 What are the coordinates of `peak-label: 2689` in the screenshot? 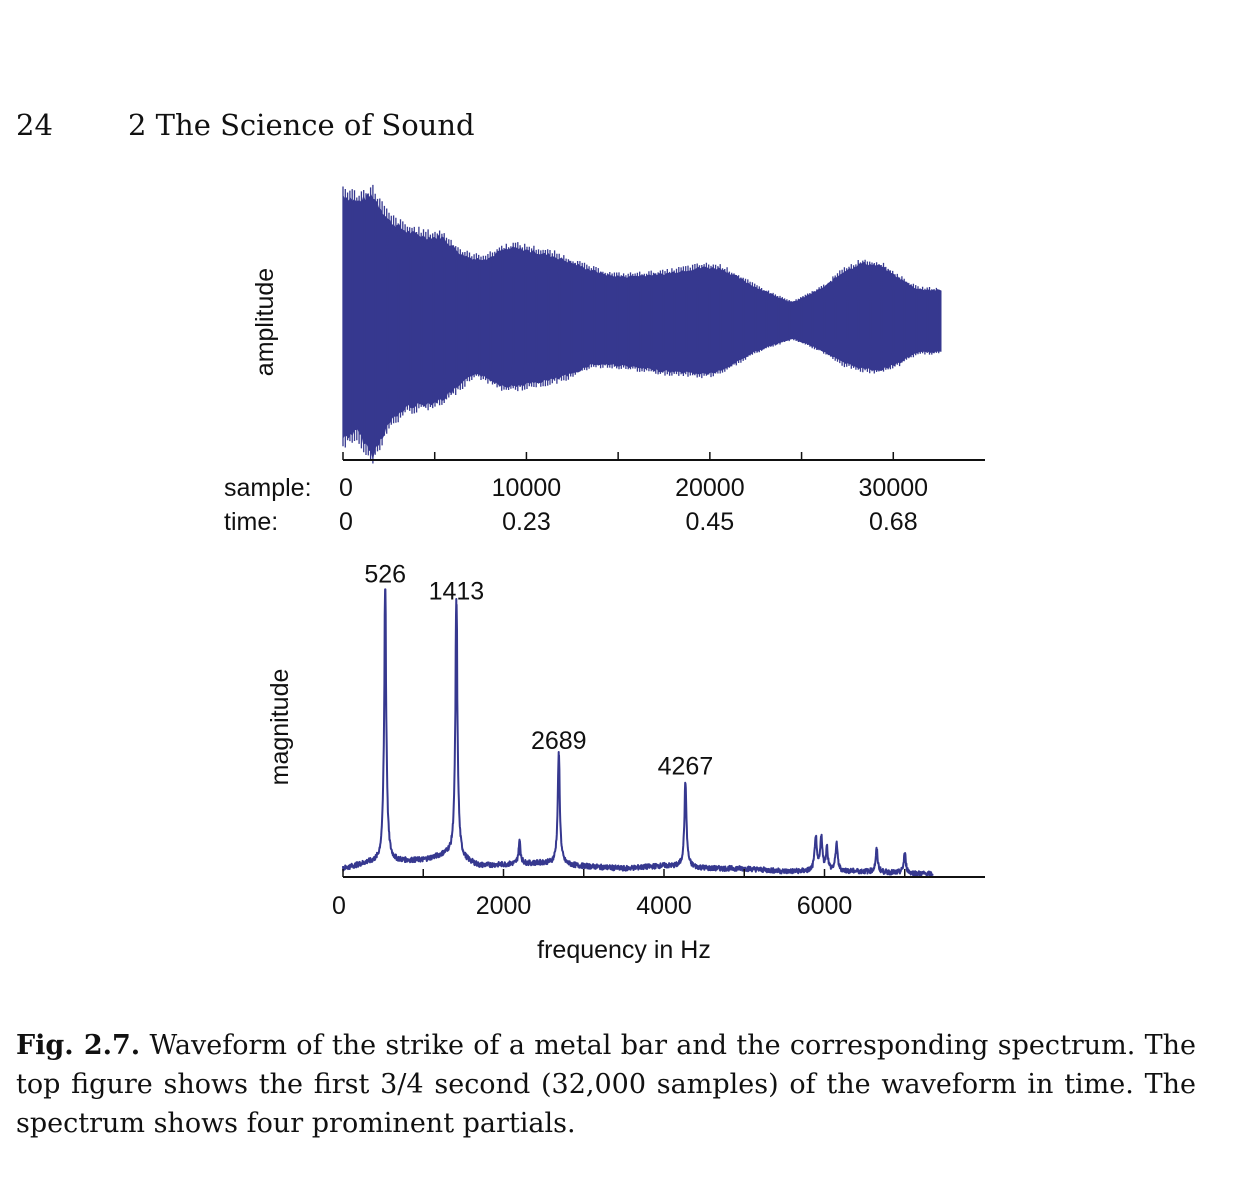 It's located at (559, 741).